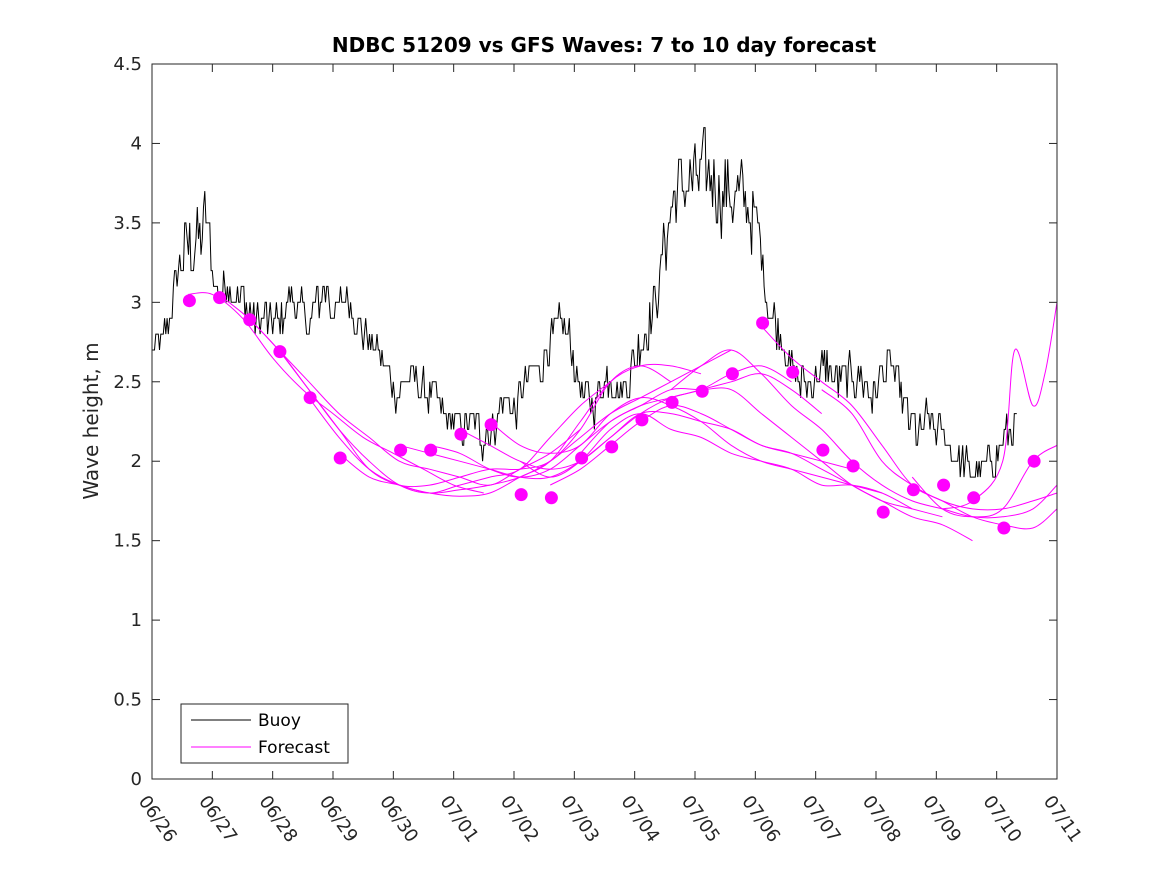 This screenshot has width=1167, height=875. Describe the element at coordinates (127, 700) in the screenshot. I see `y-tick-label: 0.5` at that location.